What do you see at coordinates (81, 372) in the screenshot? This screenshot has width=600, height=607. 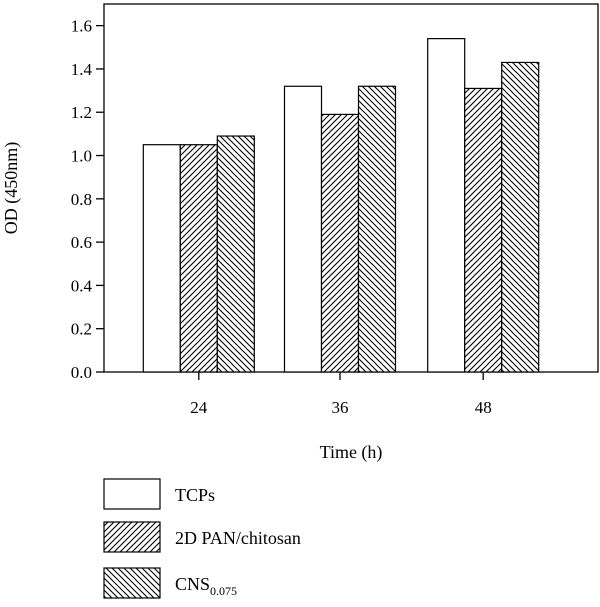 I see `y-tick-label: 0.0` at bounding box center [81, 372].